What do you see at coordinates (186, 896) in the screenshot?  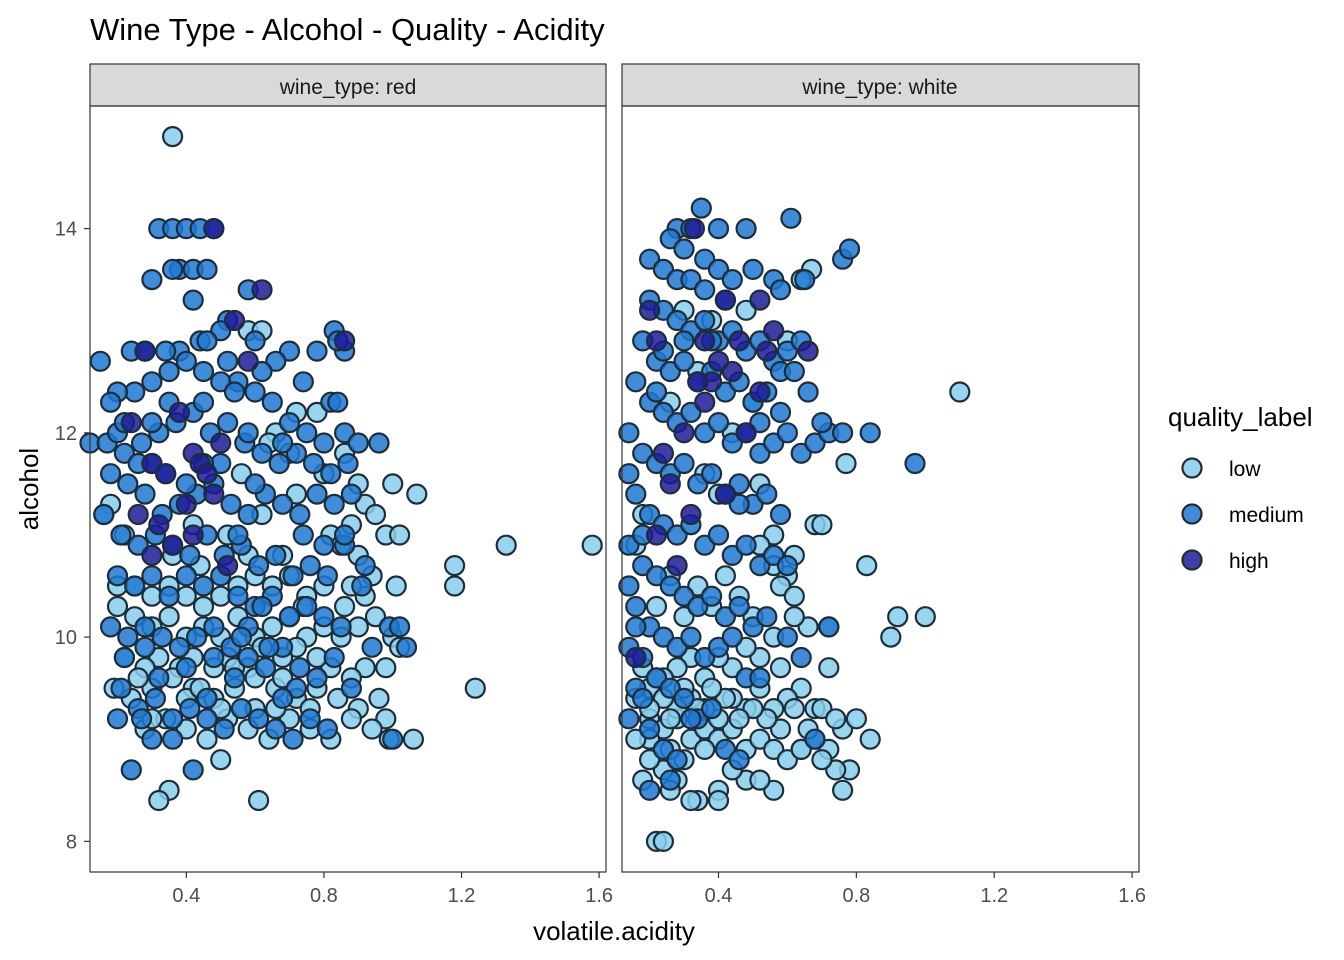 I see `x-tick-label: 0.4` at bounding box center [186, 896].